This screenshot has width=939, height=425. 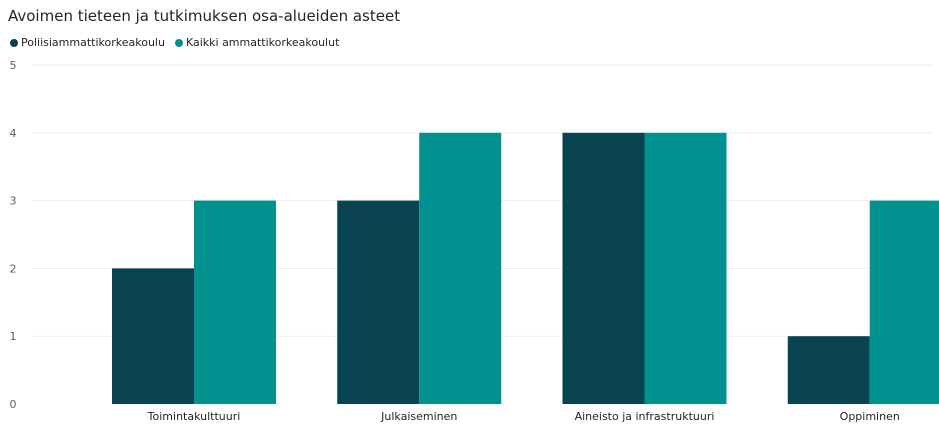 What do you see at coordinates (418, 416) in the screenshot?
I see `x-tick-label-2: Julkaiseminen` at bounding box center [418, 416].